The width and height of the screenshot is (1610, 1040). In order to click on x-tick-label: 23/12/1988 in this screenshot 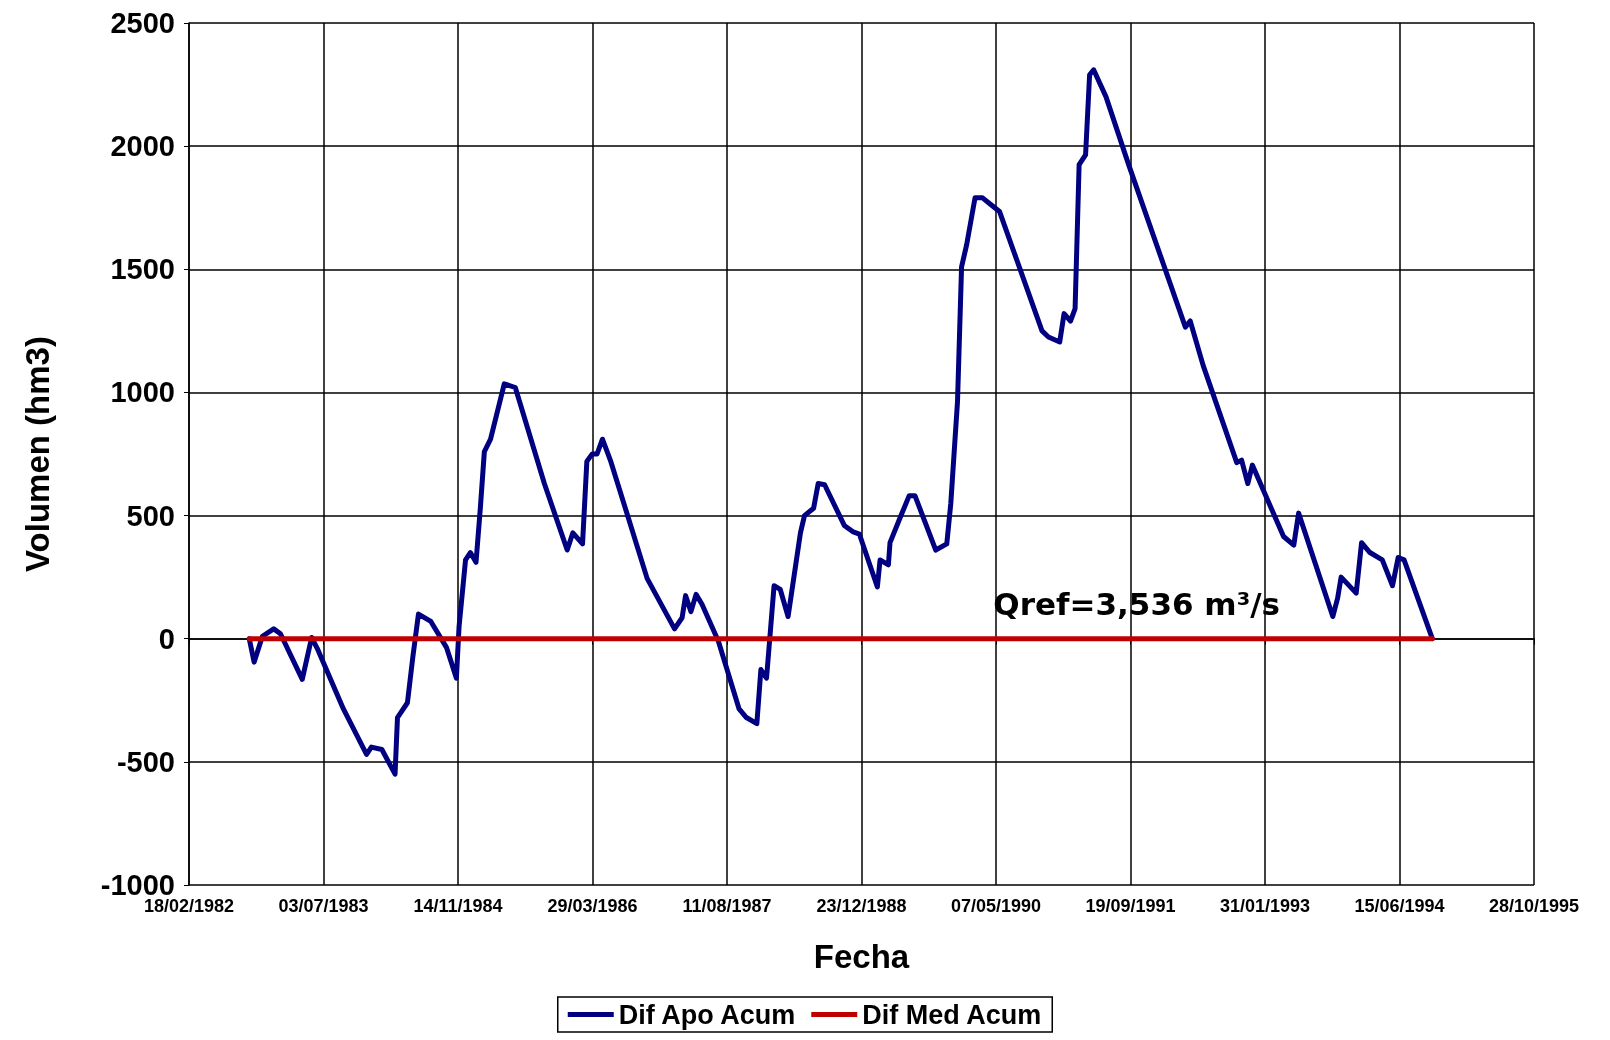, I will do `click(861, 906)`.